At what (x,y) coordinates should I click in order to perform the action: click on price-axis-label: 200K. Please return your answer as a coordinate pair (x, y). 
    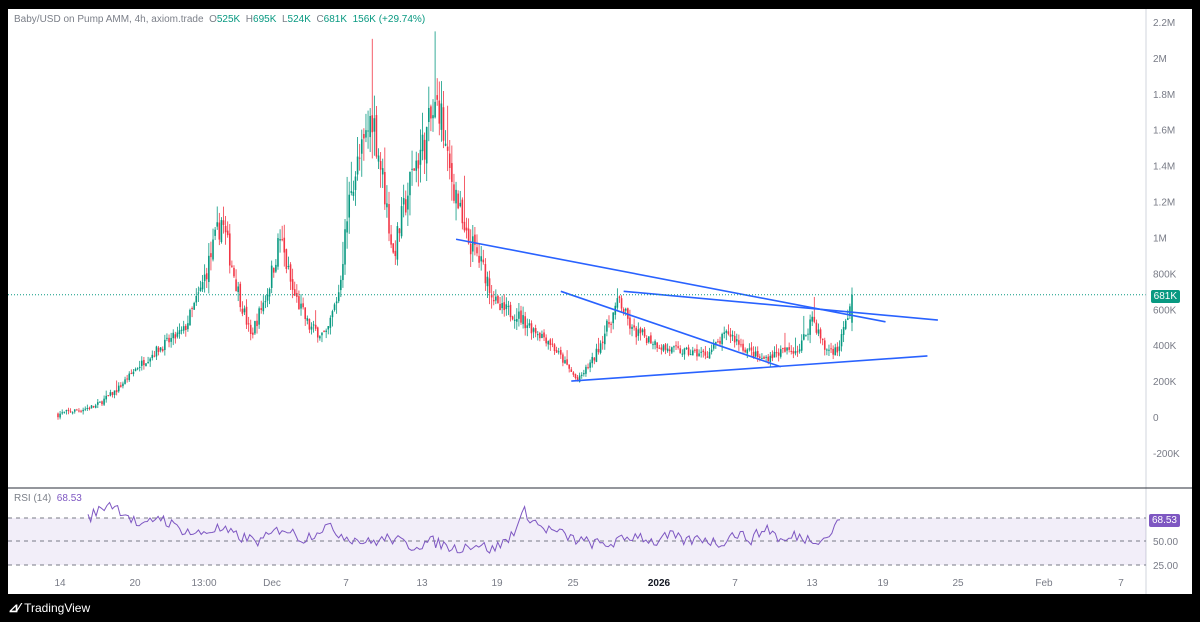
    Looking at the image, I should click on (1165, 382).